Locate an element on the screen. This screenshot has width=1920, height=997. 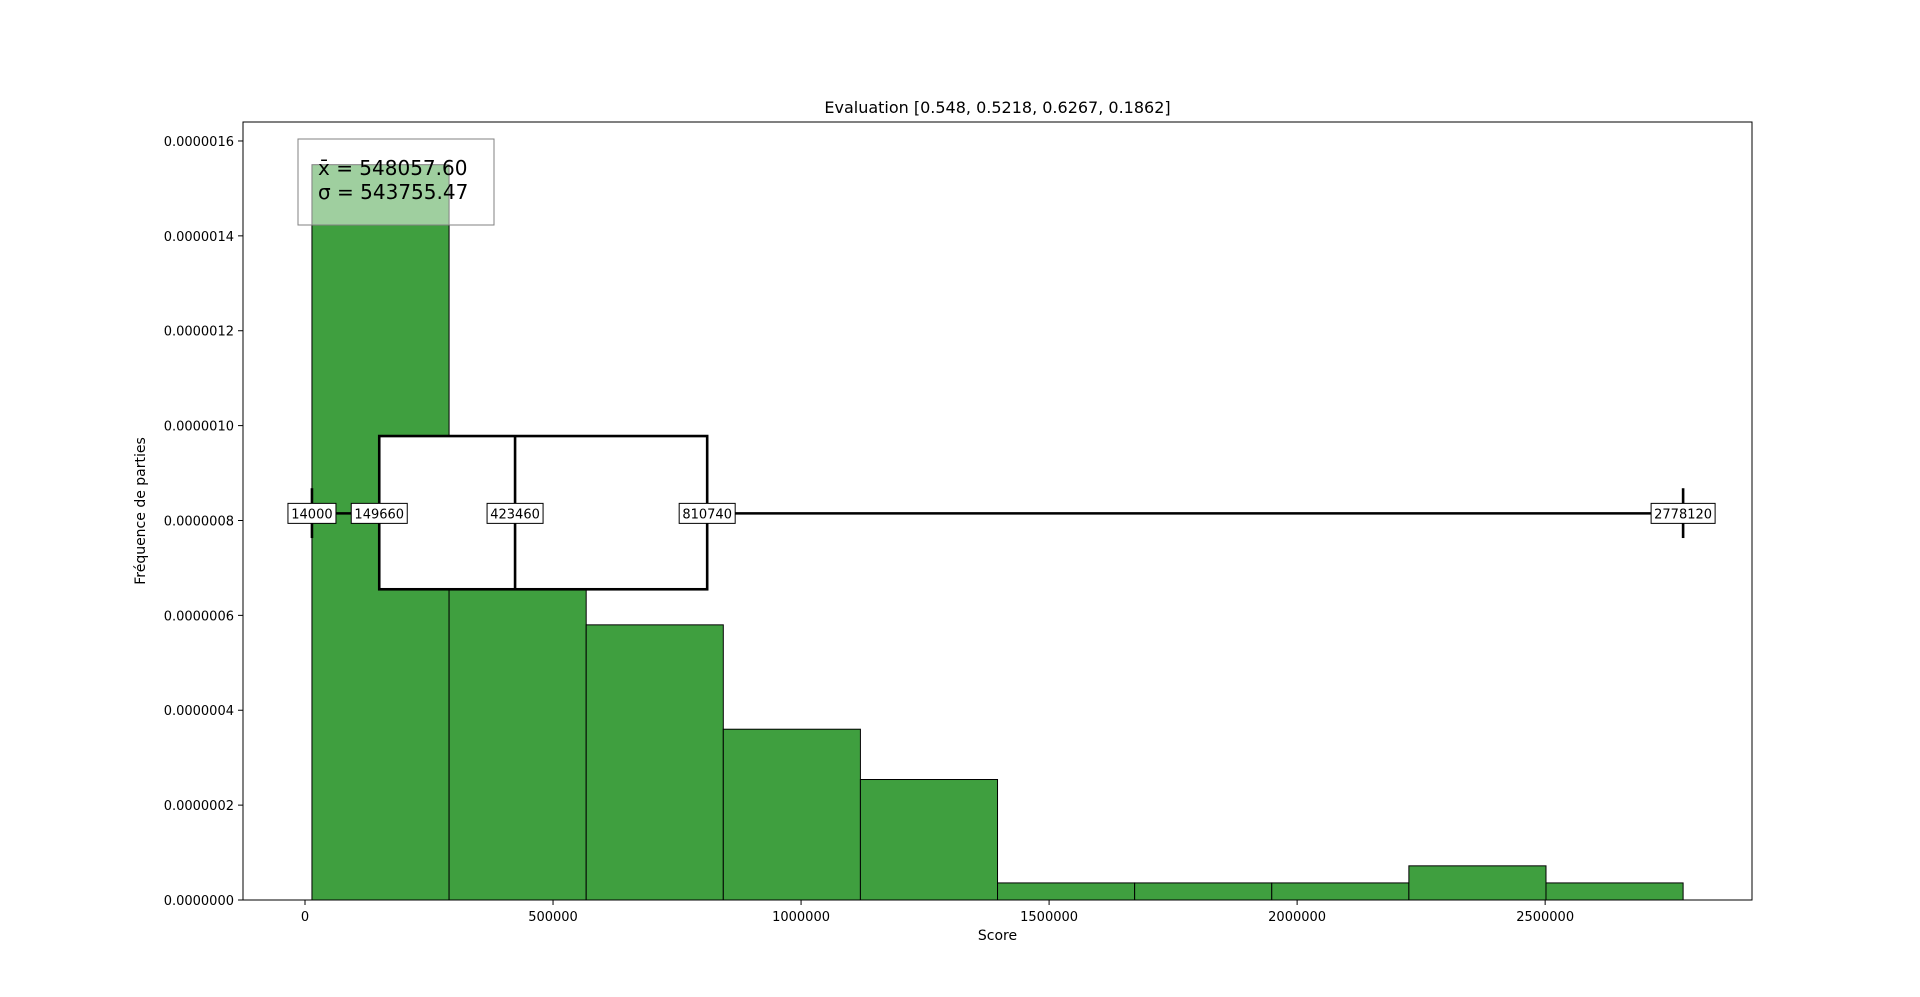
y-tick-label: 0.0000000 is located at coordinates (199, 901).